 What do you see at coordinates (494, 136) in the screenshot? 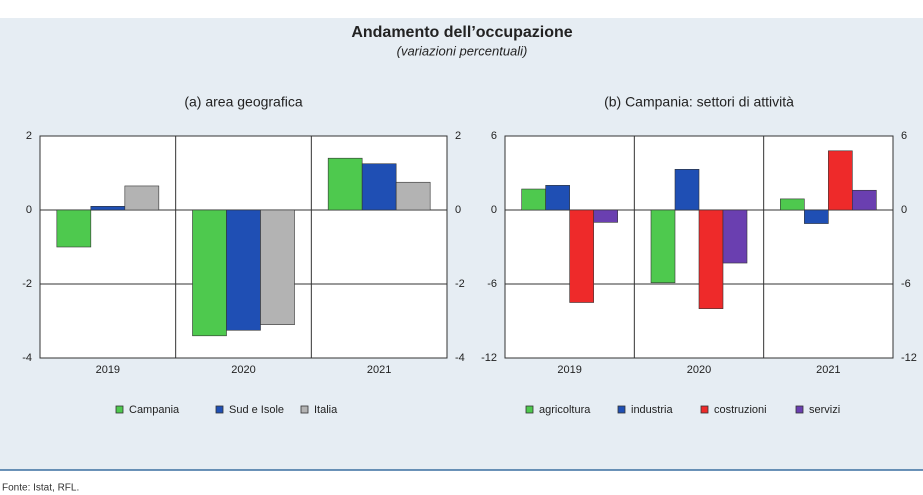
I see `y-tick-label: 6` at bounding box center [494, 136].